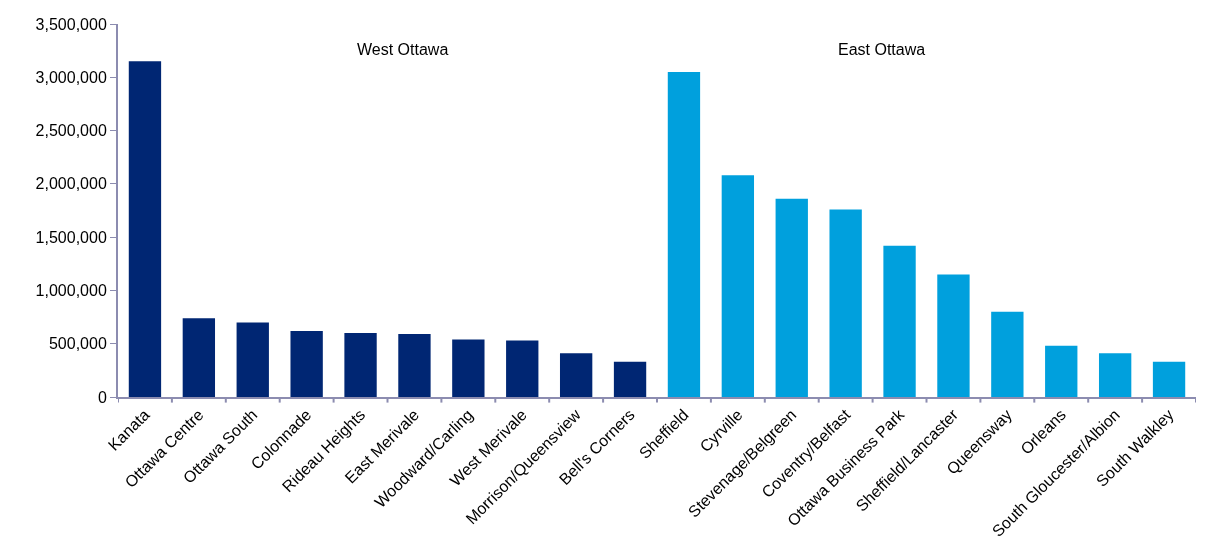  What do you see at coordinates (77, 344) in the screenshot?
I see `y-tick-label: 500,000` at bounding box center [77, 344].